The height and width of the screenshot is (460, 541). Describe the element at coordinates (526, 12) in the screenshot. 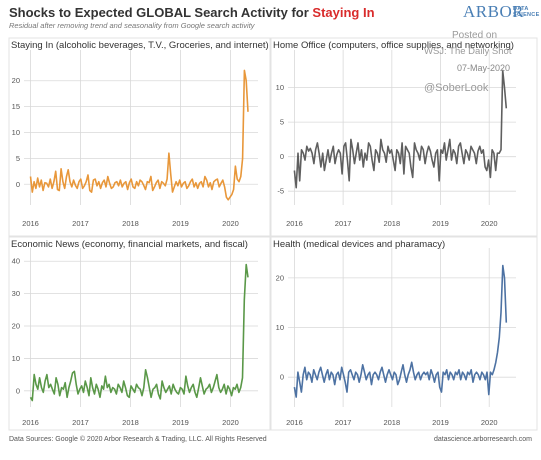

I see `logo-tagline: DATA SCIENCE` at that location.